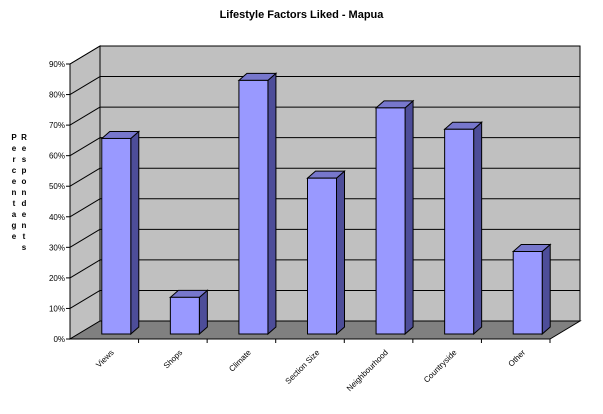 Image resolution: width=603 pixels, height=414 pixels. I want to click on y-tick-label: 10%, so click(57, 308).